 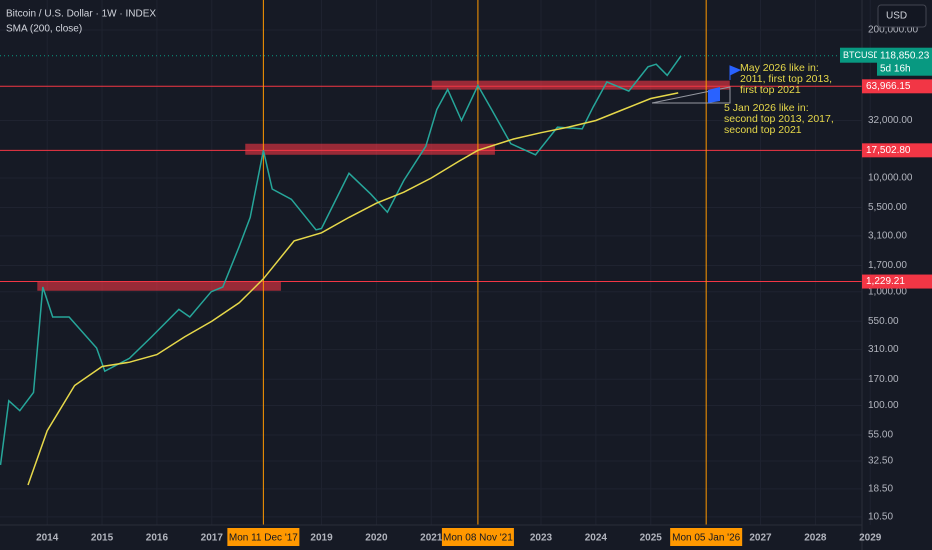 I want to click on x-tick-label: 2025, so click(x=651, y=538).